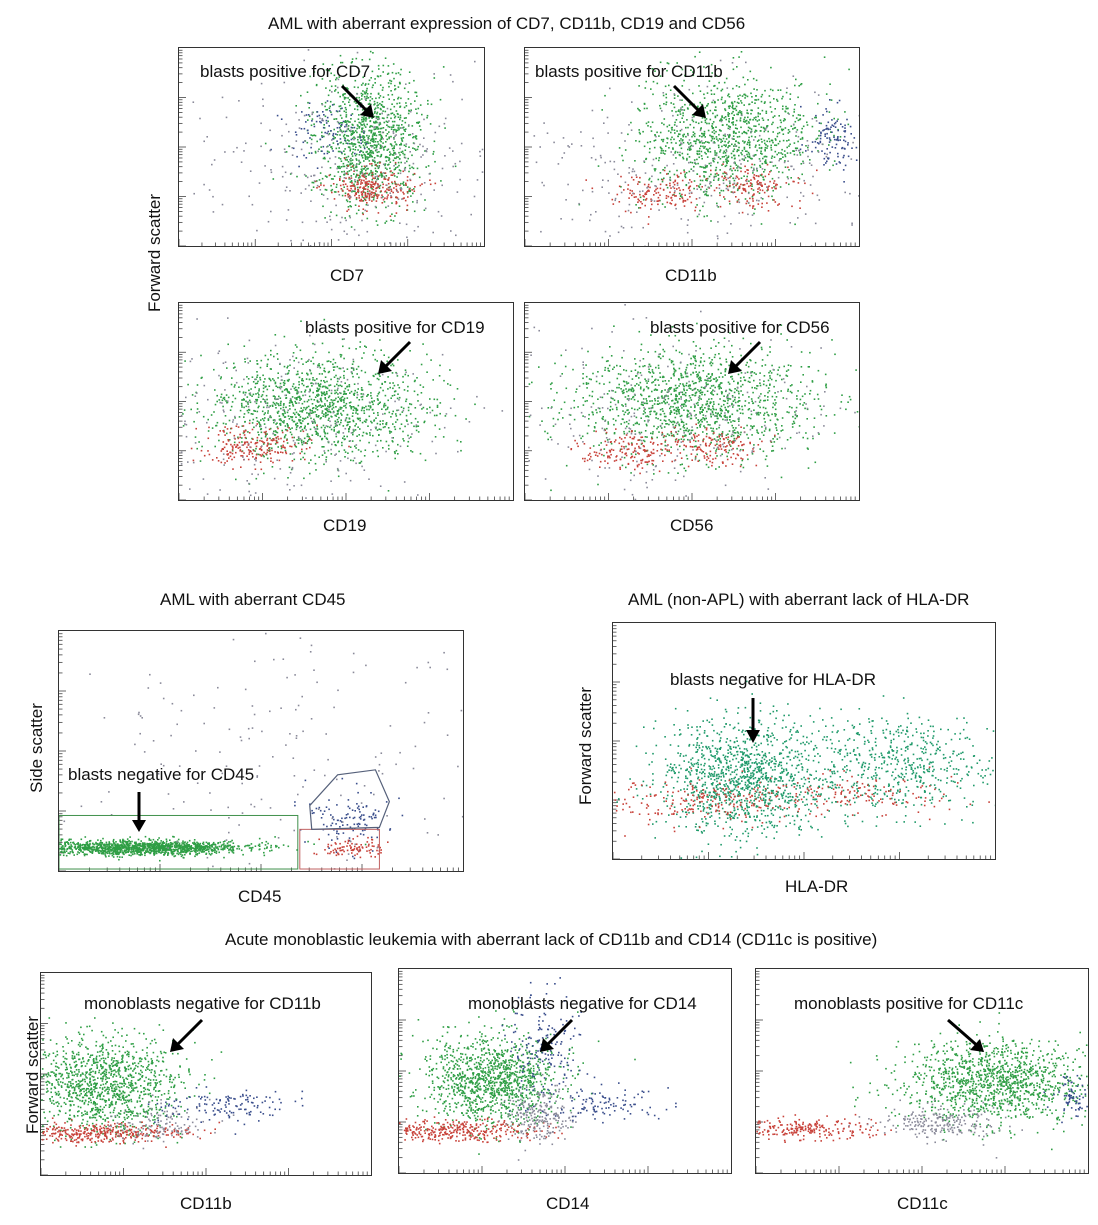  Describe the element at coordinates (331, 147) in the screenshot. I see `plot-cd7` at that location.